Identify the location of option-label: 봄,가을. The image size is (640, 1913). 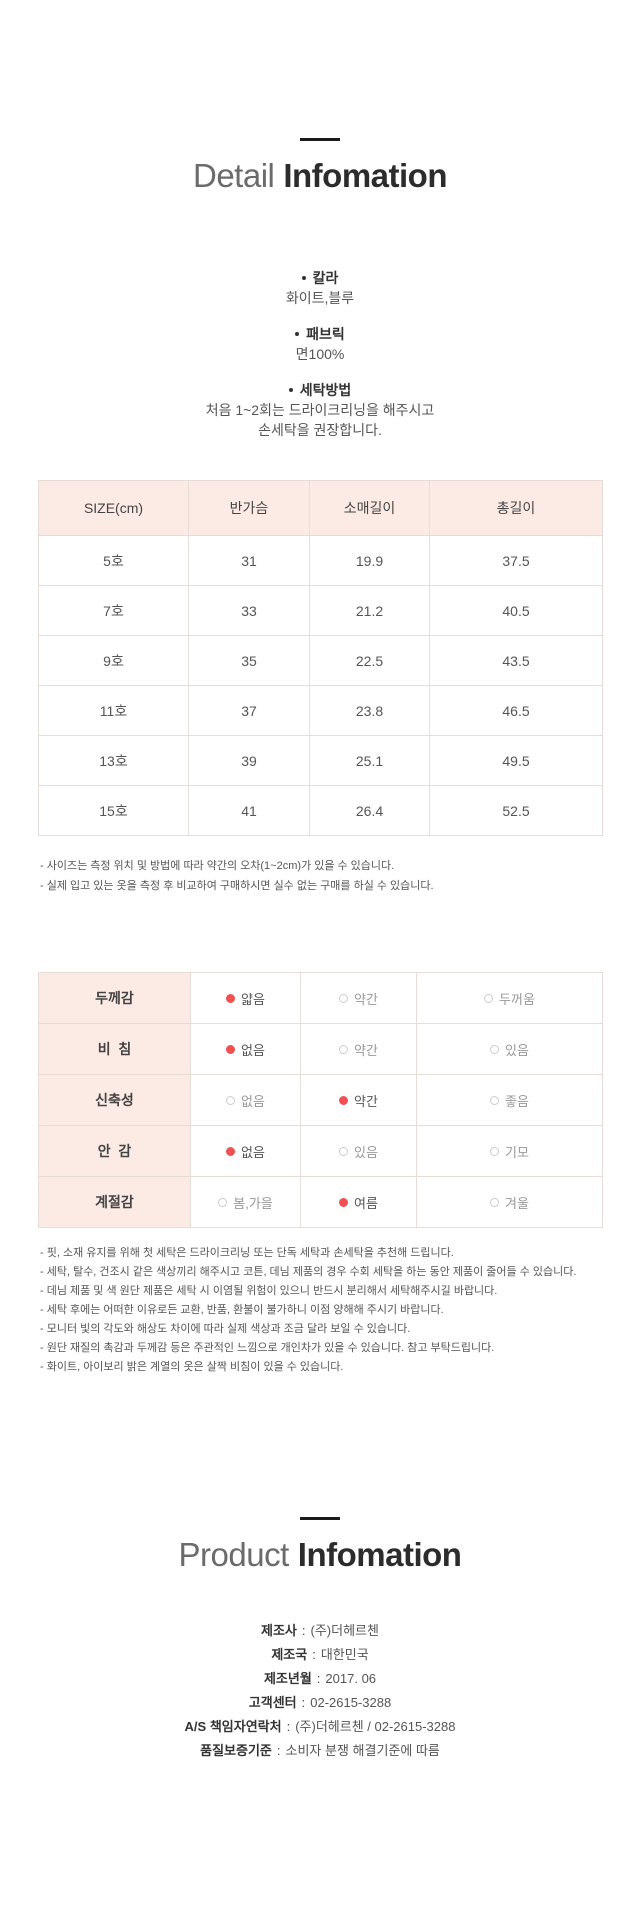
(253, 1203).